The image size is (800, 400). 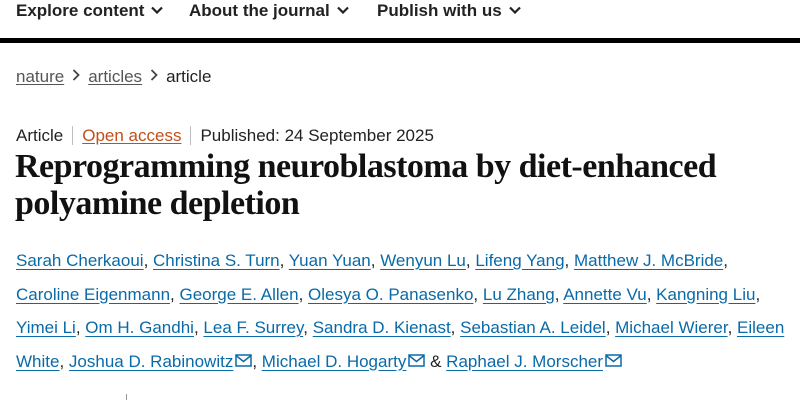 What do you see at coordinates (253, 327) in the screenshot?
I see `author-link: Lea F. Surrey` at bounding box center [253, 327].